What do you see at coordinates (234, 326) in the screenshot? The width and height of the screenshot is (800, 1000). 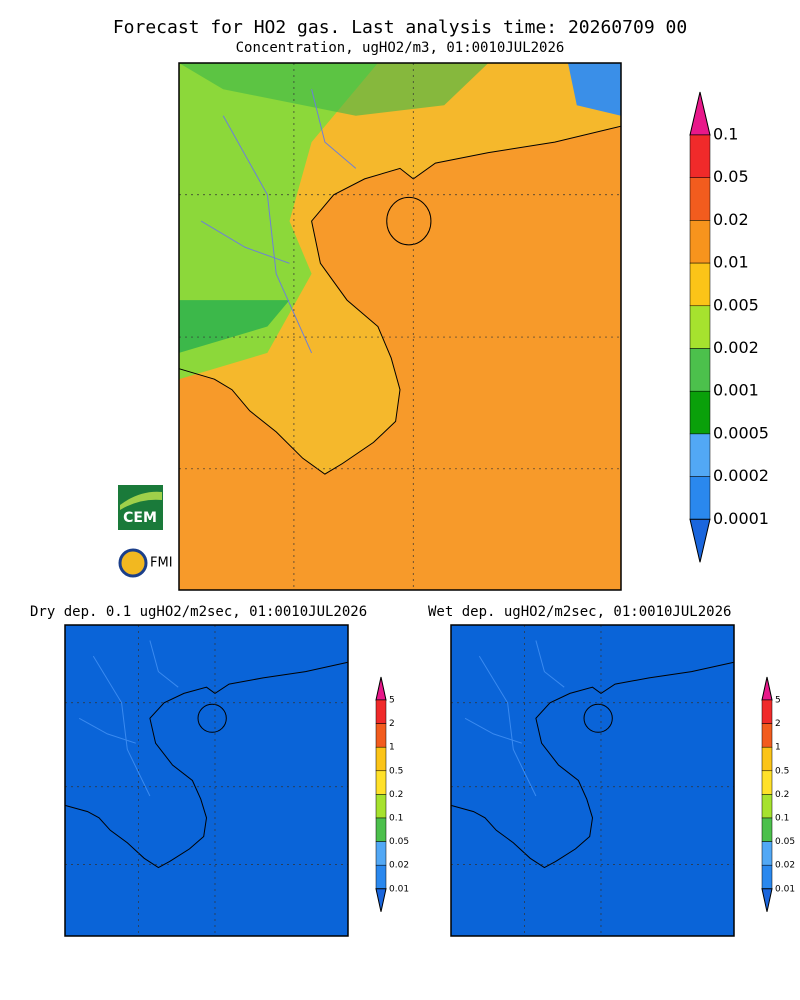 I see `land-green` at bounding box center [234, 326].